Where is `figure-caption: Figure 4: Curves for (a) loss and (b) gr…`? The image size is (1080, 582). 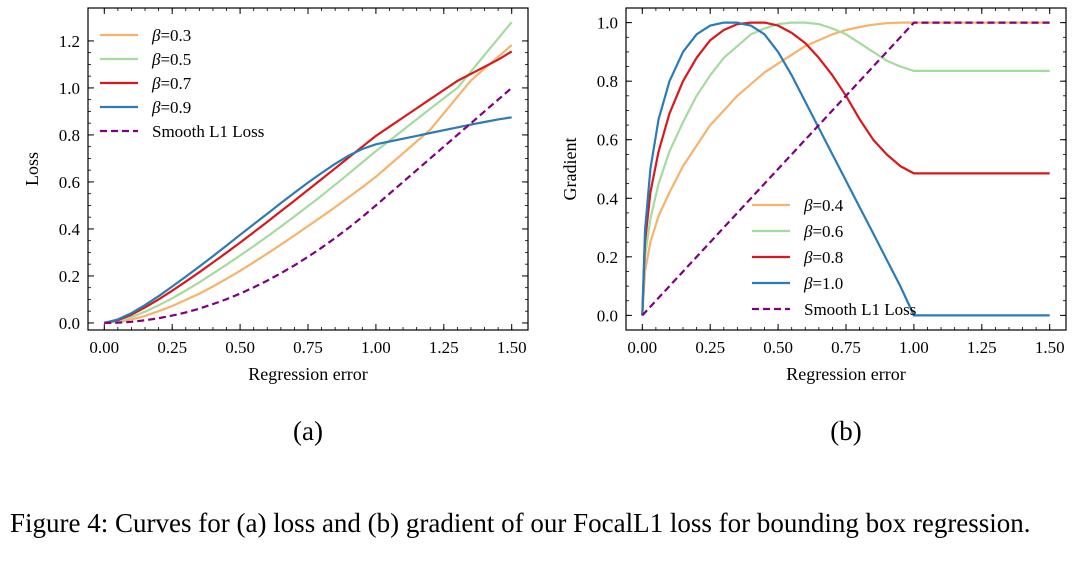
figure-caption: Figure 4: Curves for (a) loss and (b) gr… is located at coordinates (520, 523).